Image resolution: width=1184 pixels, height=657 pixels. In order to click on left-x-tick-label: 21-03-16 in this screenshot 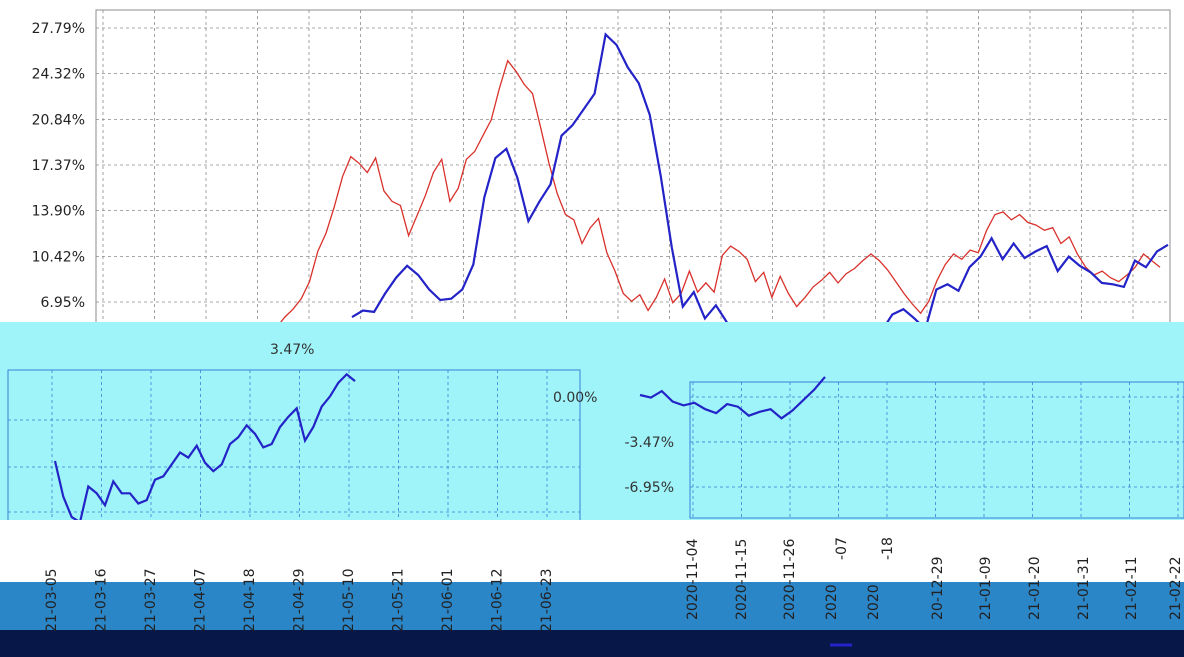, I will do `click(102, 600)`.